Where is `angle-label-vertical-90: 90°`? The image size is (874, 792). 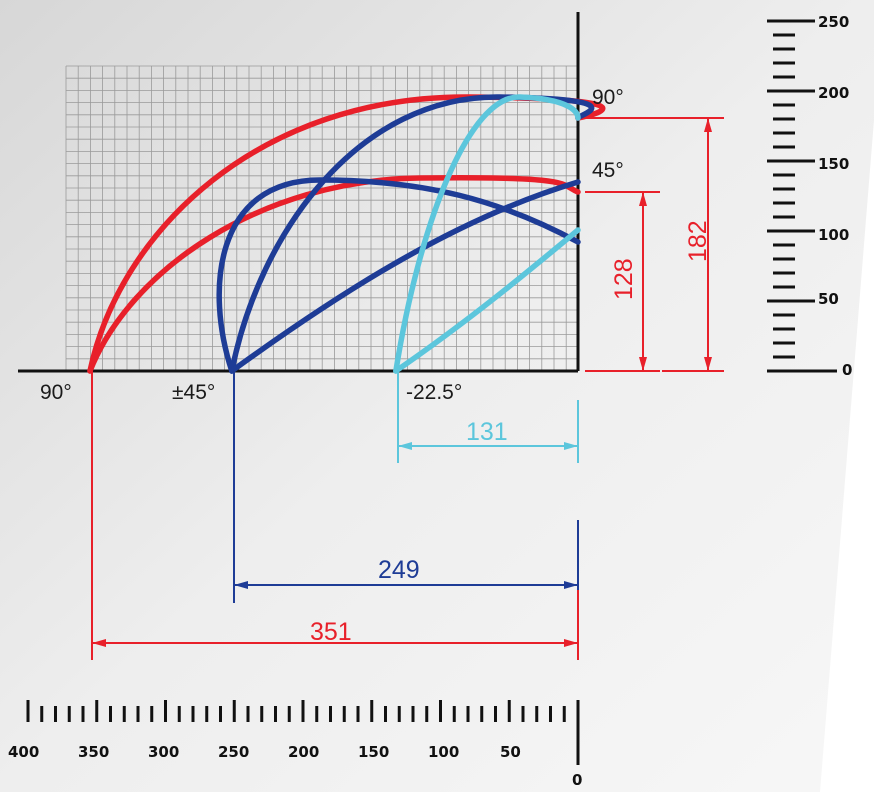
angle-label-vertical-90: 90° is located at coordinates (608, 97).